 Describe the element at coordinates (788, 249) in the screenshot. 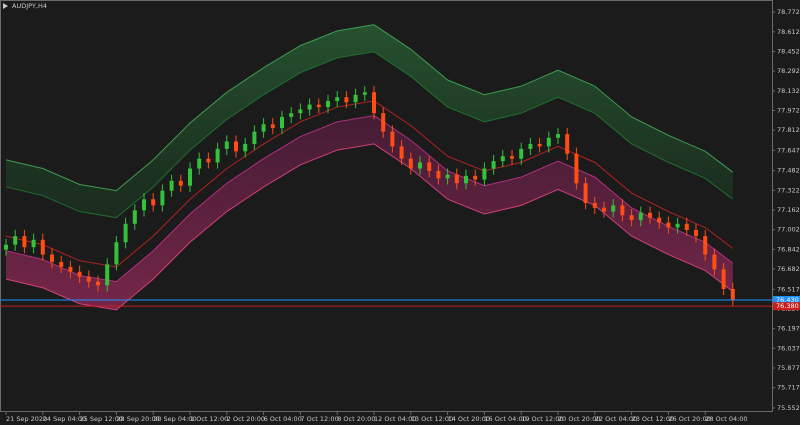

I see `y-tick-label: 76.842` at that location.